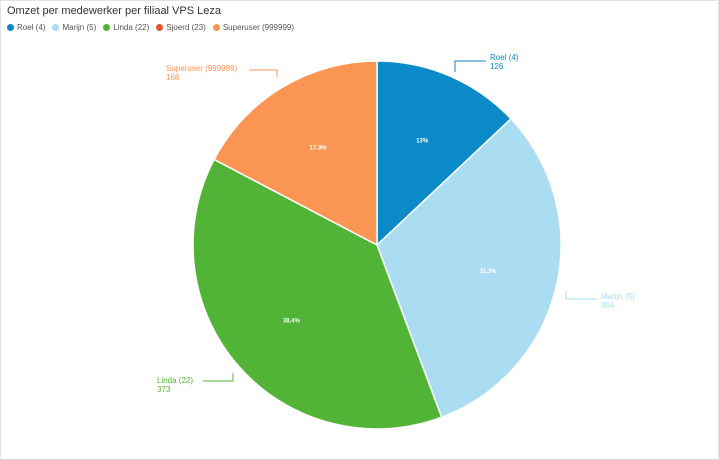 The width and height of the screenshot is (719, 460). I want to click on callout-value: 373, so click(164, 389).